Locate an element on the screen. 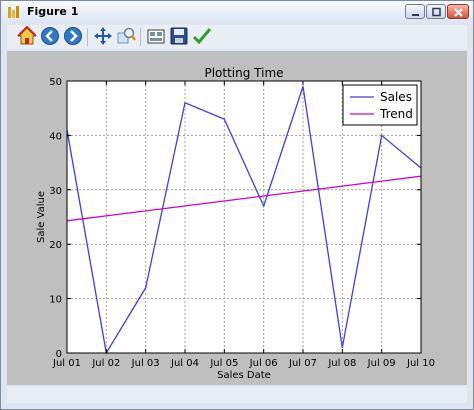 This screenshot has height=410, width=474. close-button is located at coordinates (458, 11).